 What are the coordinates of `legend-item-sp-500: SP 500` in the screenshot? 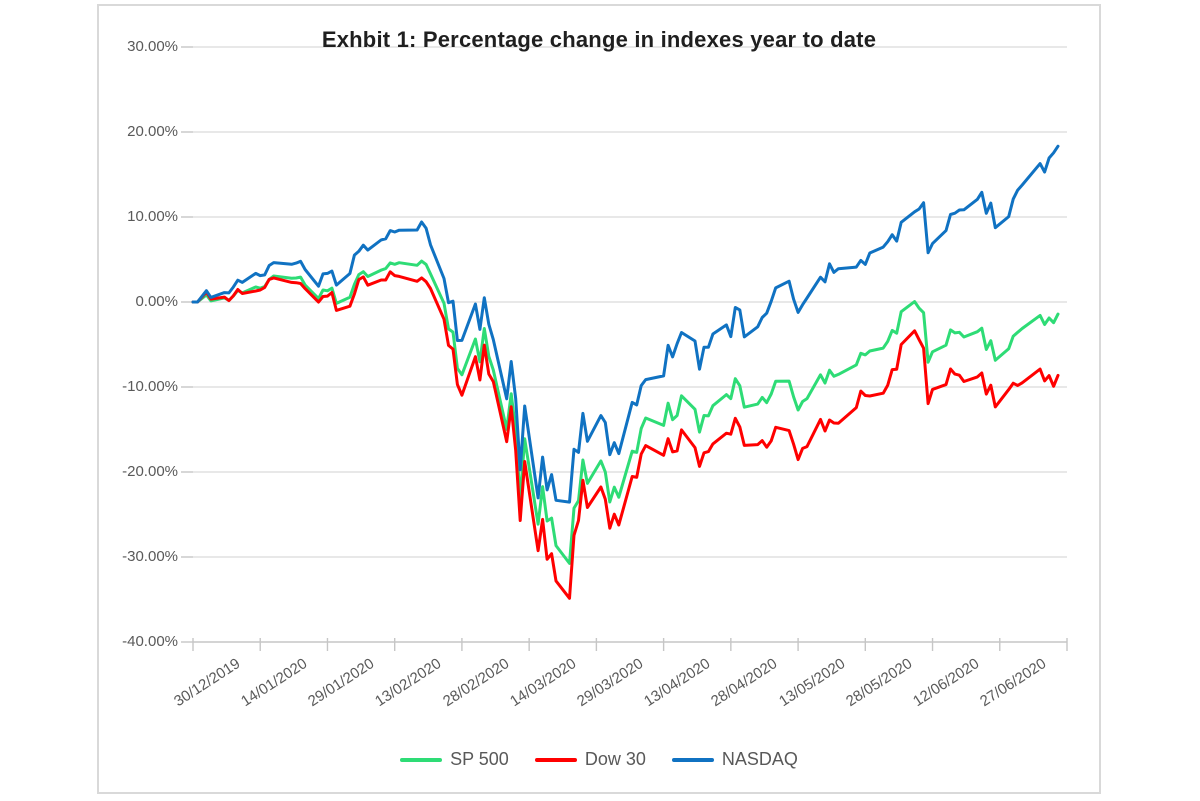 It's located at (454, 759).